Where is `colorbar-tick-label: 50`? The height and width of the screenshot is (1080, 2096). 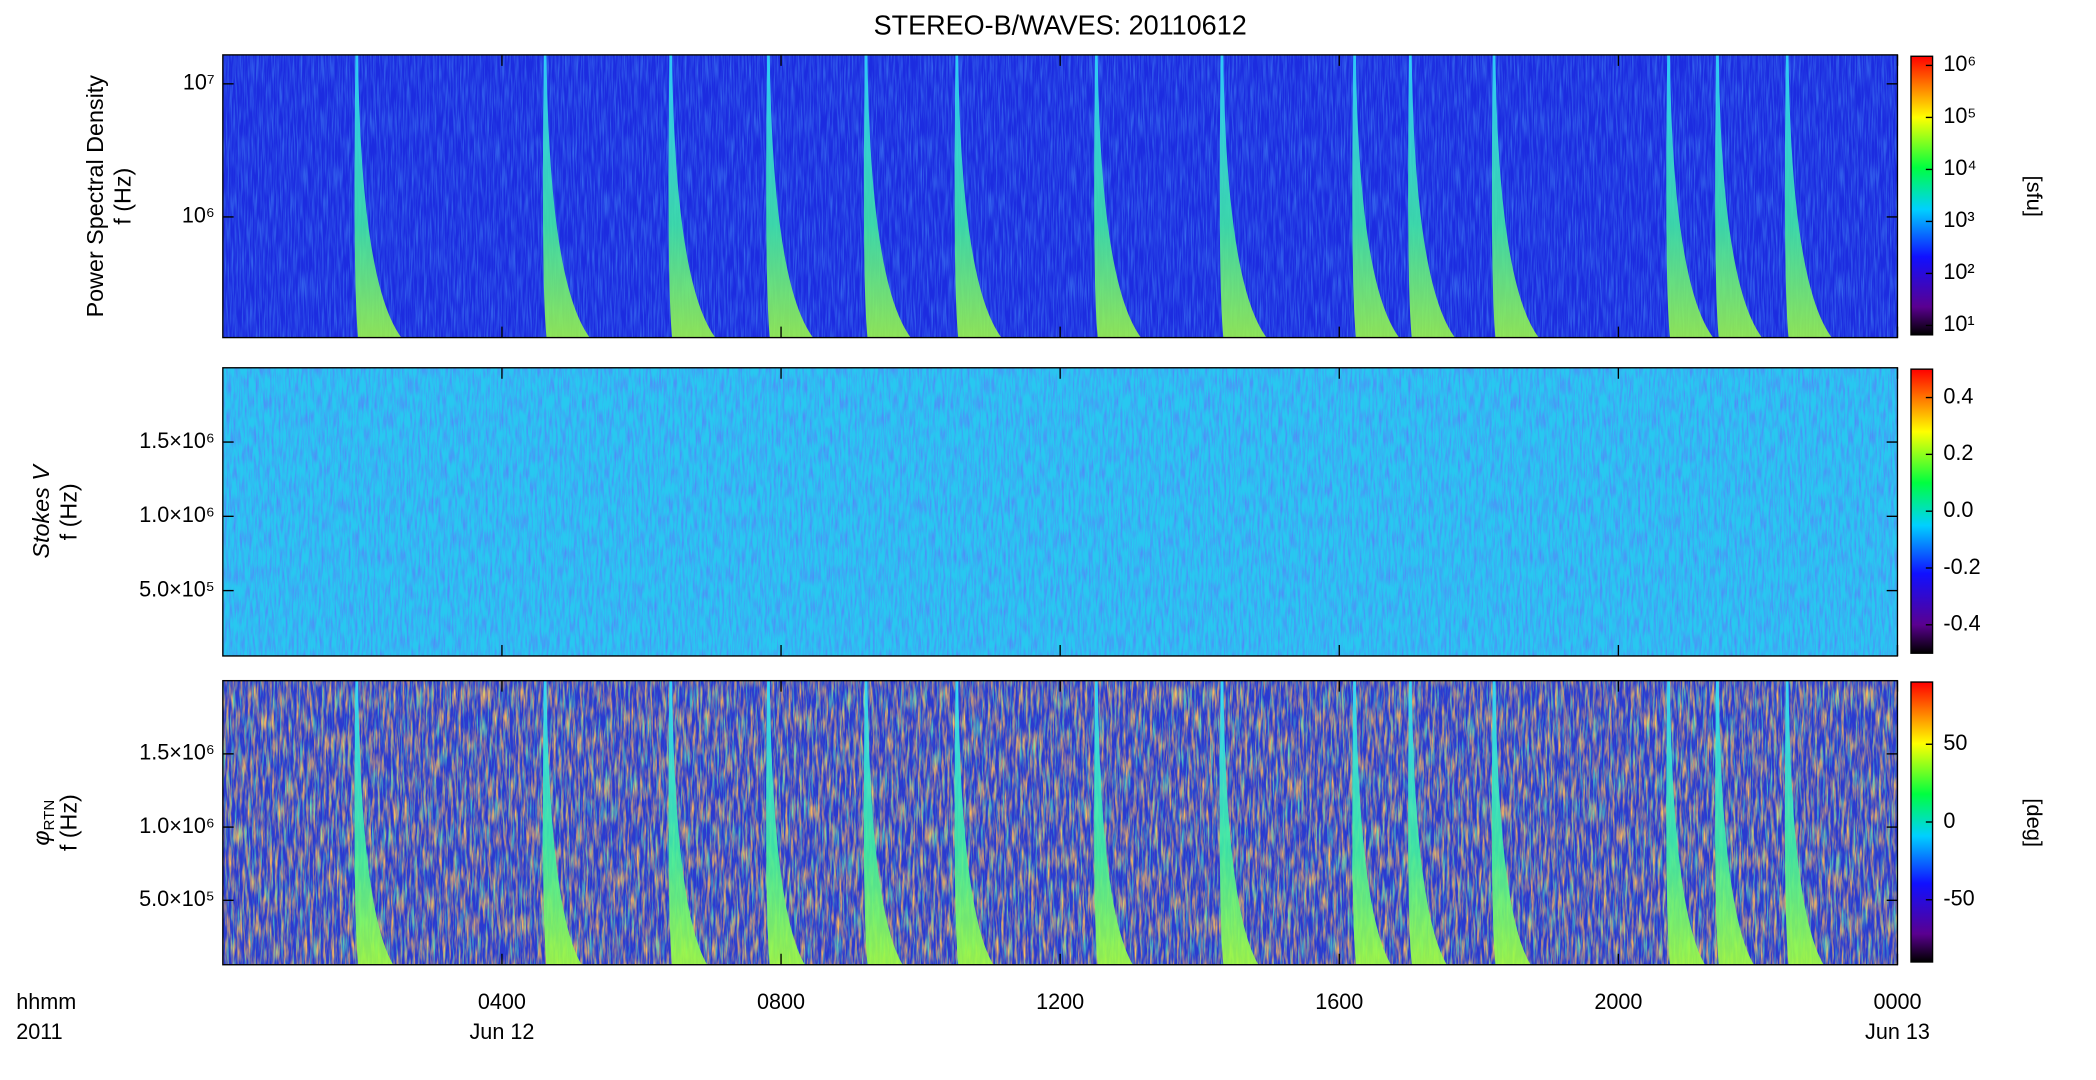 colorbar-tick-label: 50 is located at coordinates (1955, 742).